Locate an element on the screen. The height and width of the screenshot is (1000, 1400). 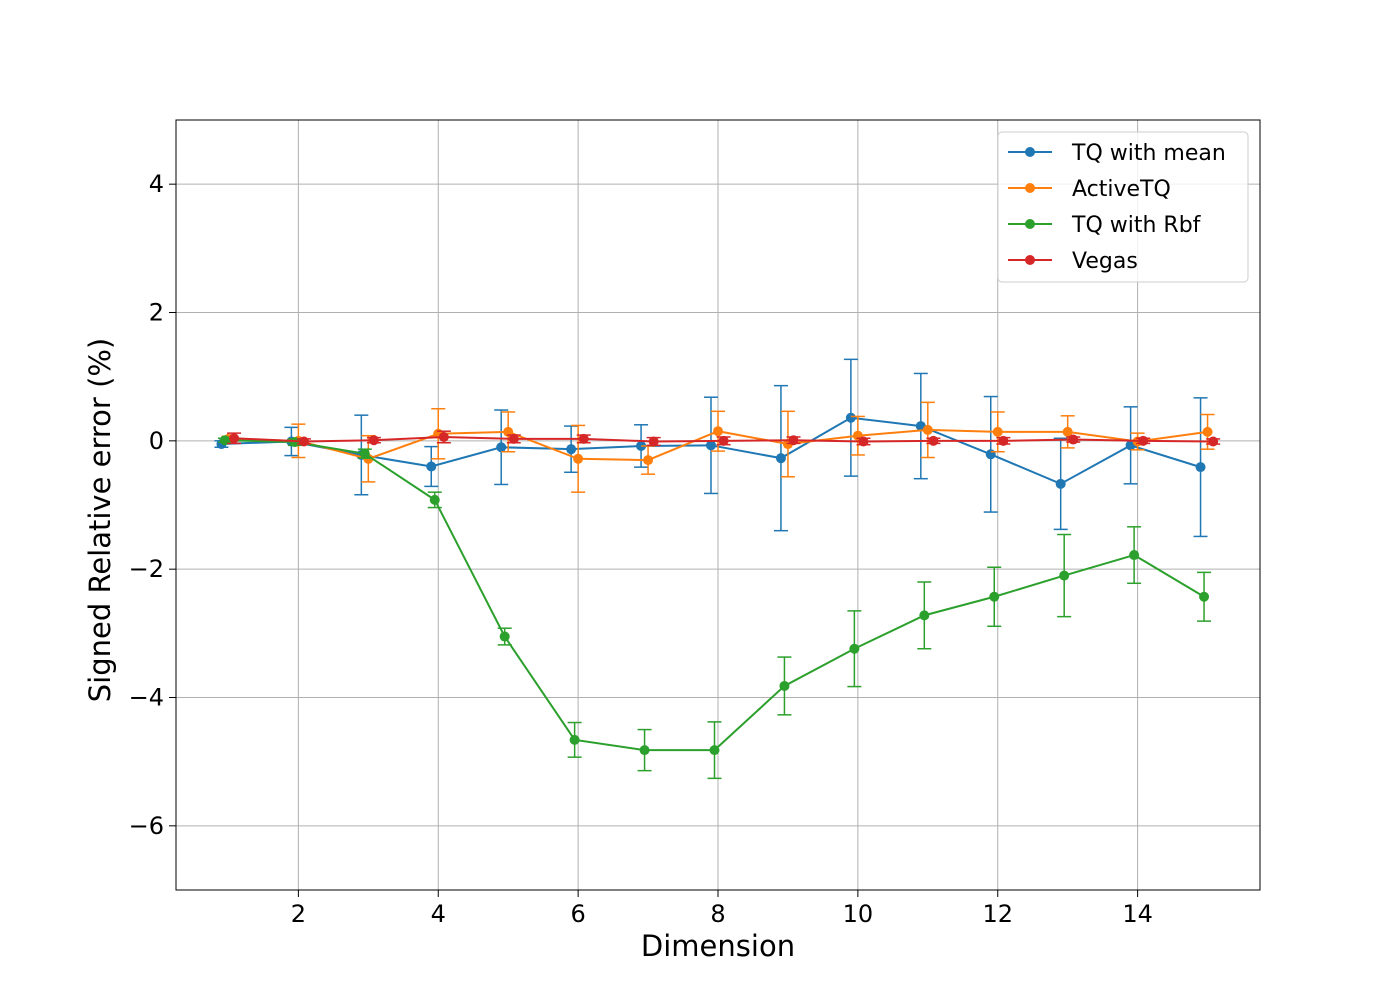
legend-entry-label: TQ with Rbf is located at coordinates (1136, 225).